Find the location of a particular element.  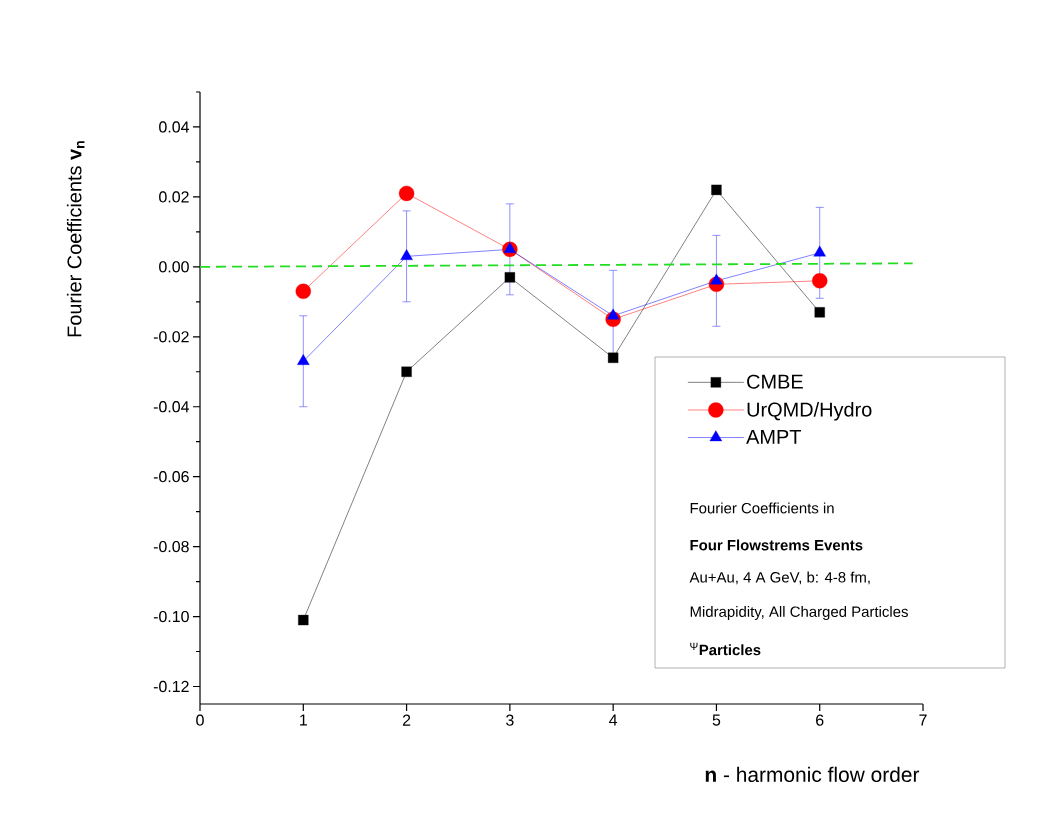

y-tick-label: 0.00 is located at coordinates (174, 267).